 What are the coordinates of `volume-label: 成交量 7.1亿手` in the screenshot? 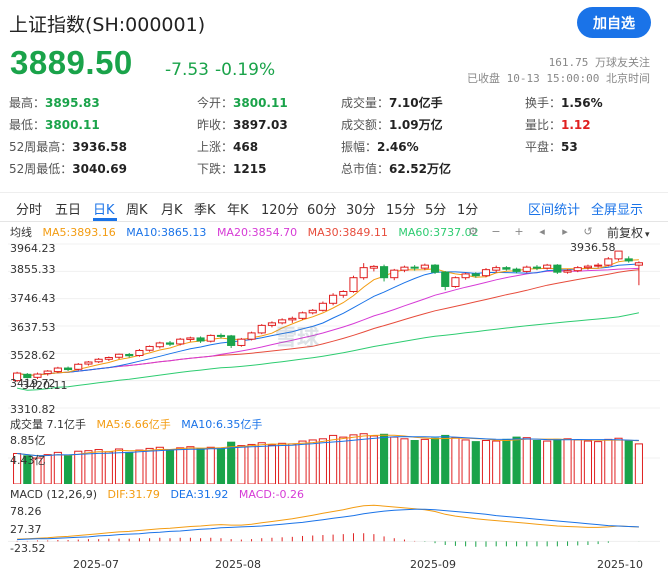 It's located at (48, 424).